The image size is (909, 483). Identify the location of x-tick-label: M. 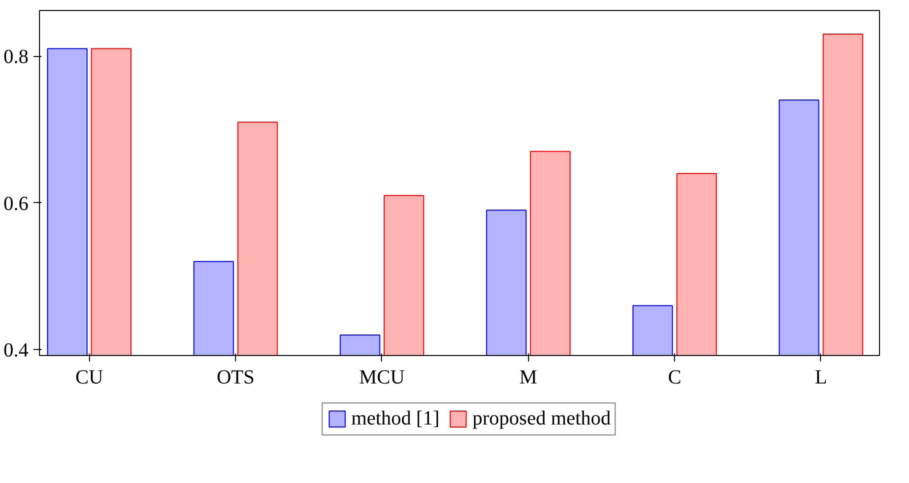
(528, 377).